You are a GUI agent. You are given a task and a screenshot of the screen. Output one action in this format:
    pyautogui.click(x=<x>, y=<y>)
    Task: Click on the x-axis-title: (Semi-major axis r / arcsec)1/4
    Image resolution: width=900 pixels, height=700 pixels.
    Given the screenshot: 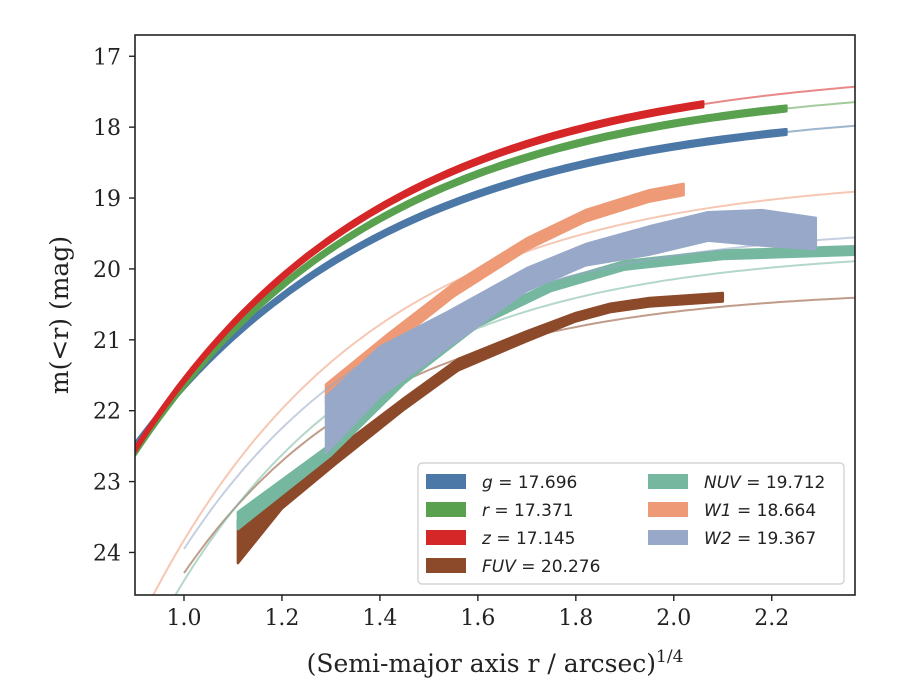 What is the action you would take?
    pyautogui.click(x=495, y=662)
    